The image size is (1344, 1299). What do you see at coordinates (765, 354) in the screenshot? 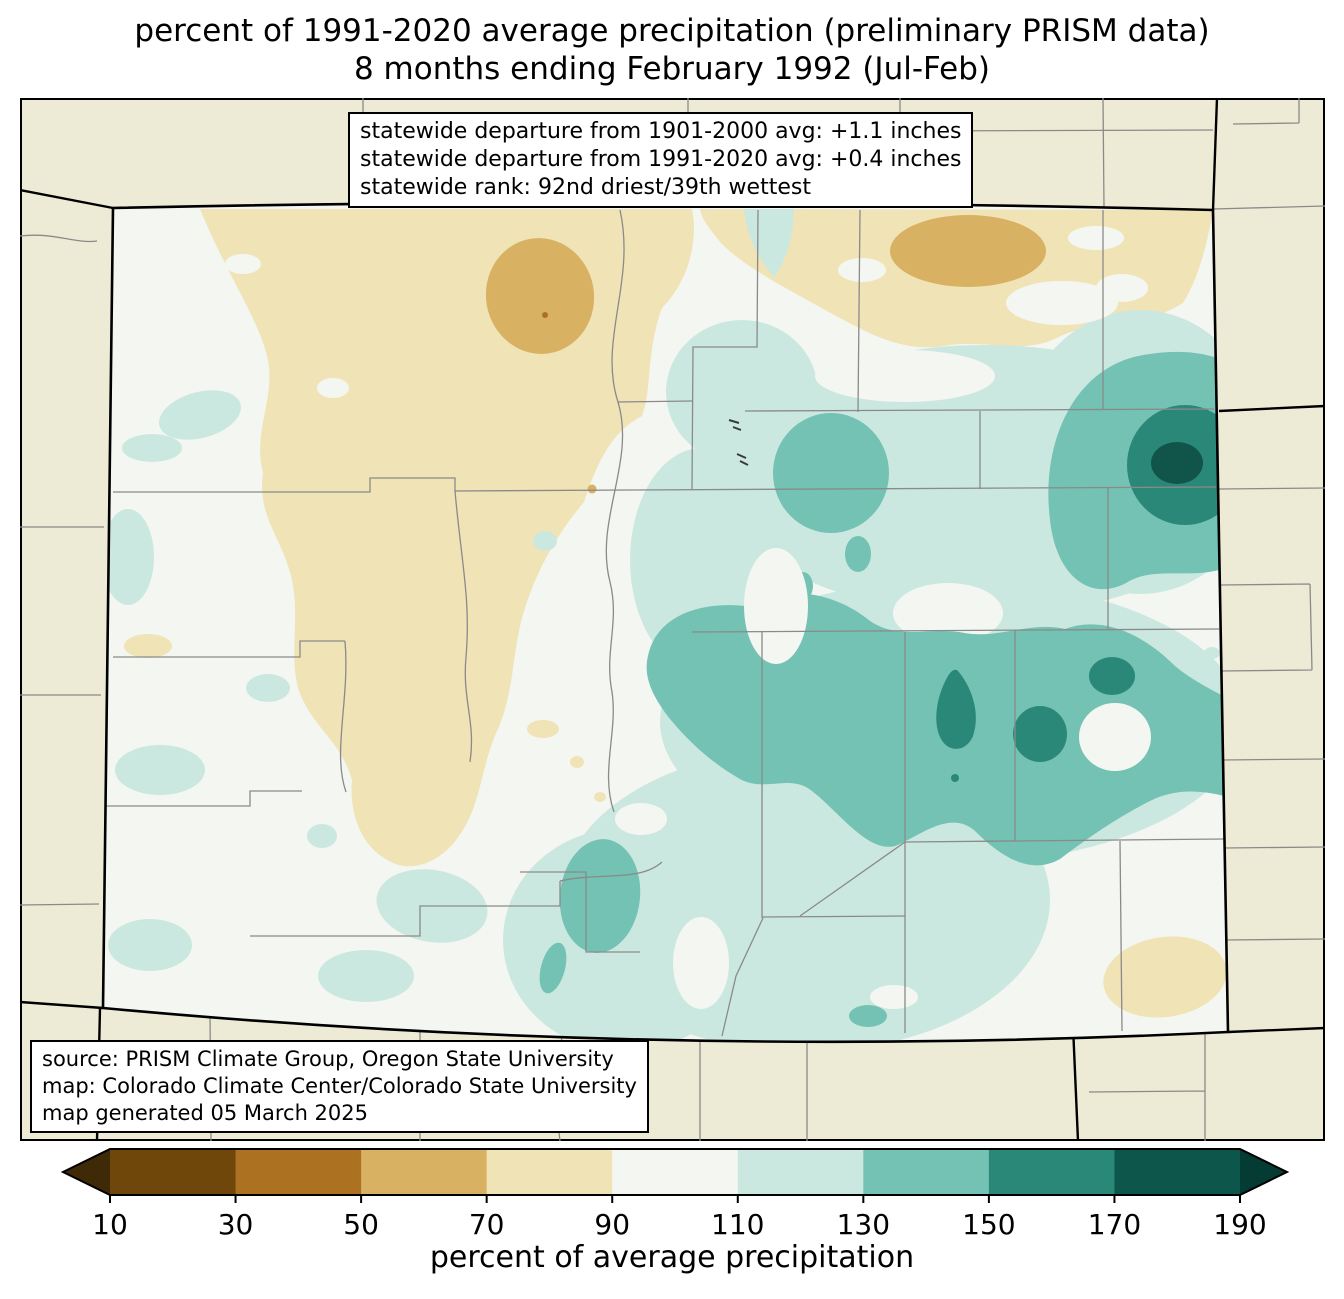
I see `band-50-70-regions` at bounding box center [765, 354].